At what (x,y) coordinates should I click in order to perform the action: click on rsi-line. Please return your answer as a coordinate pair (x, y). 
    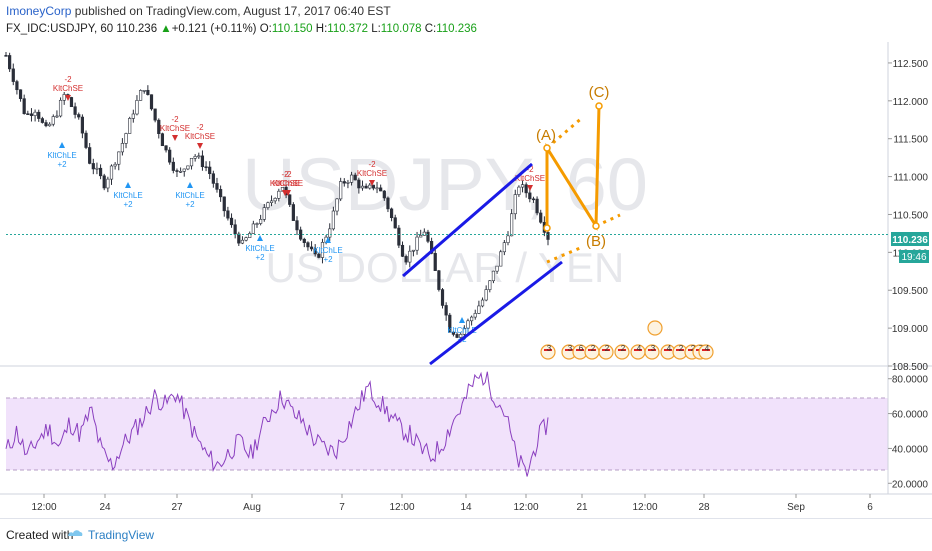
    Looking at the image, I should click on (277, 424).